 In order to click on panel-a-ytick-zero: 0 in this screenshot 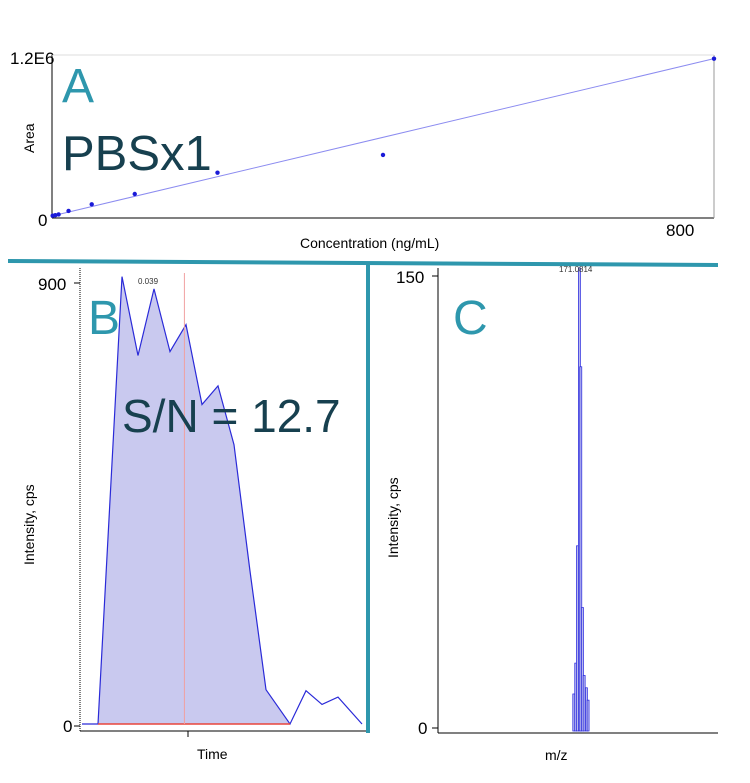, I will do `click(42, 220)`.